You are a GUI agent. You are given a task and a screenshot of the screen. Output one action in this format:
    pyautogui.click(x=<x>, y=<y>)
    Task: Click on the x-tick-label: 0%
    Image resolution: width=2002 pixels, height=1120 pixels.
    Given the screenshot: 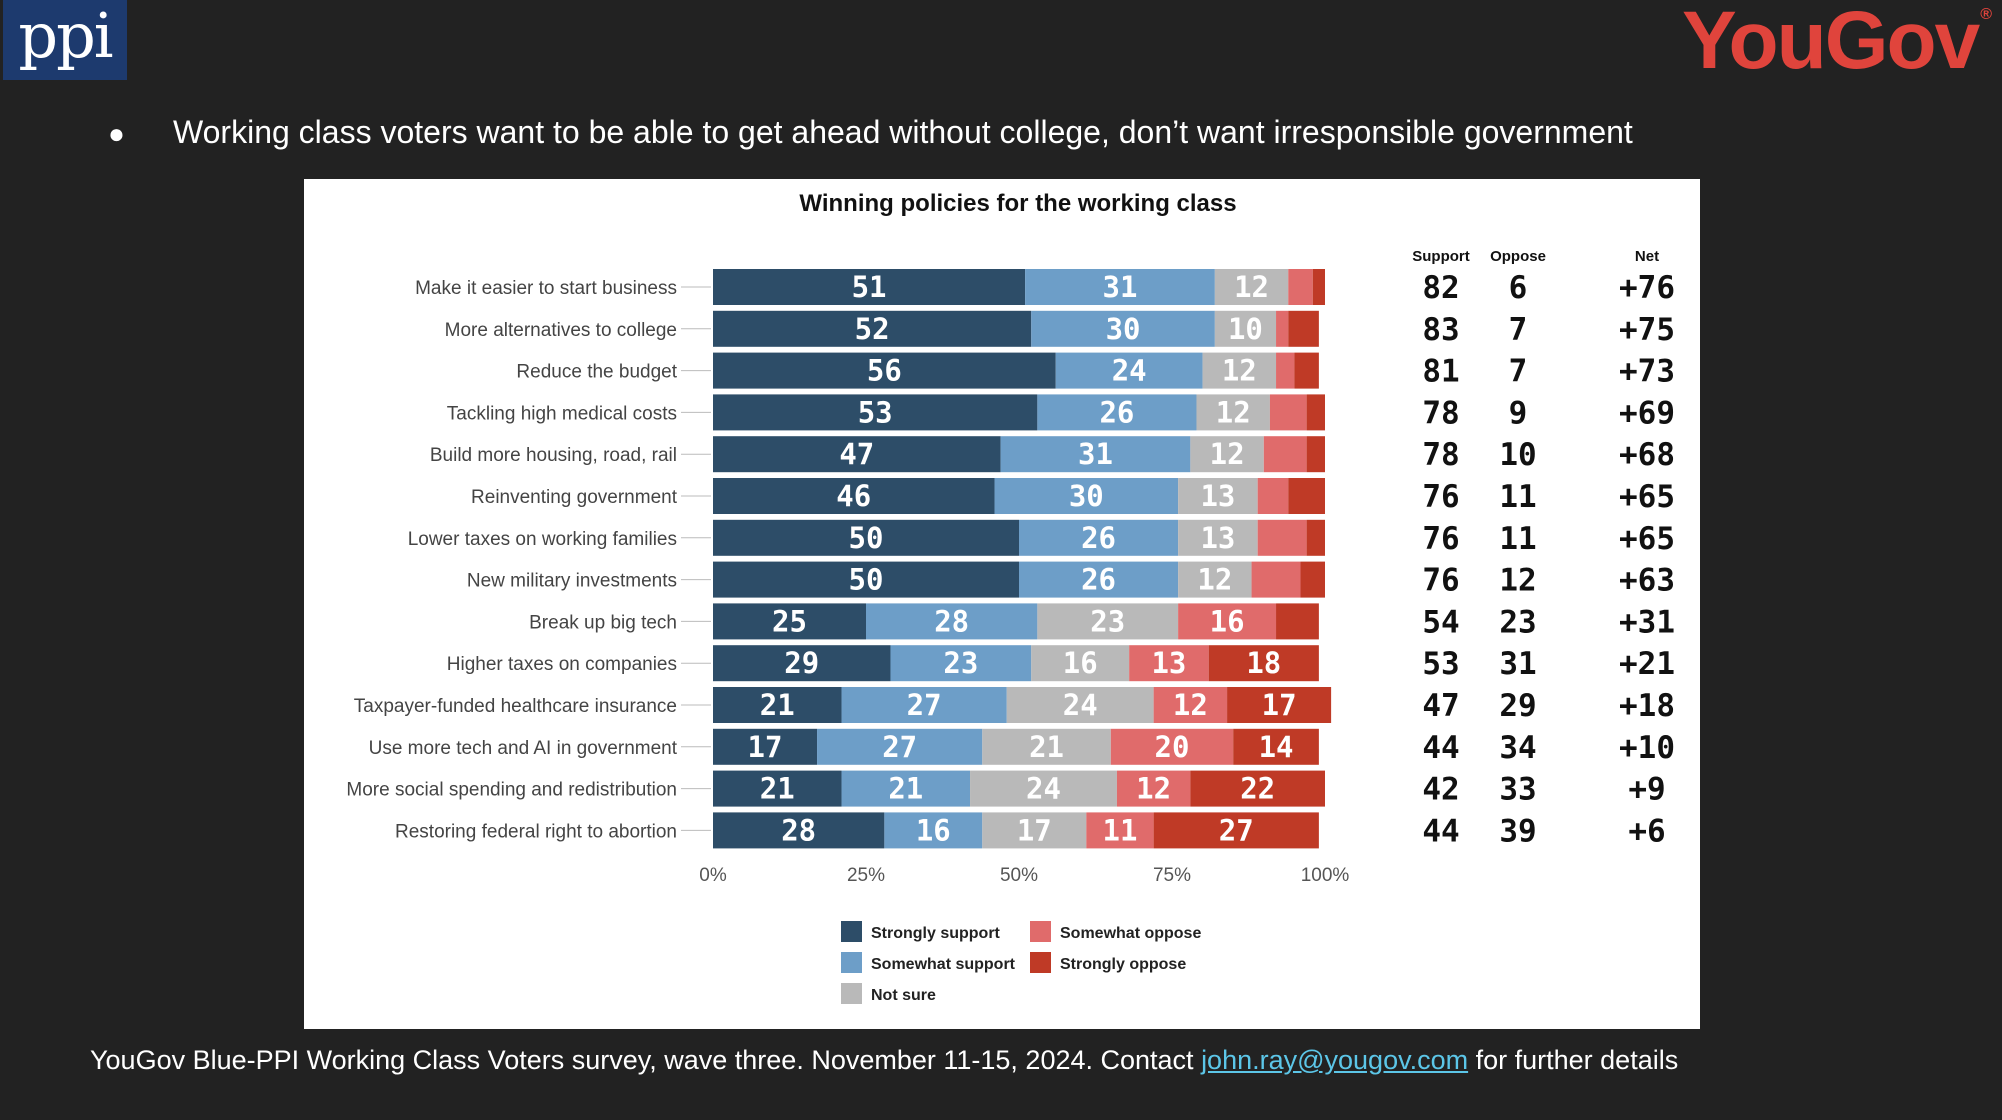 What is the action you would take?
    pyautogui.click(x=713, y=875)
    